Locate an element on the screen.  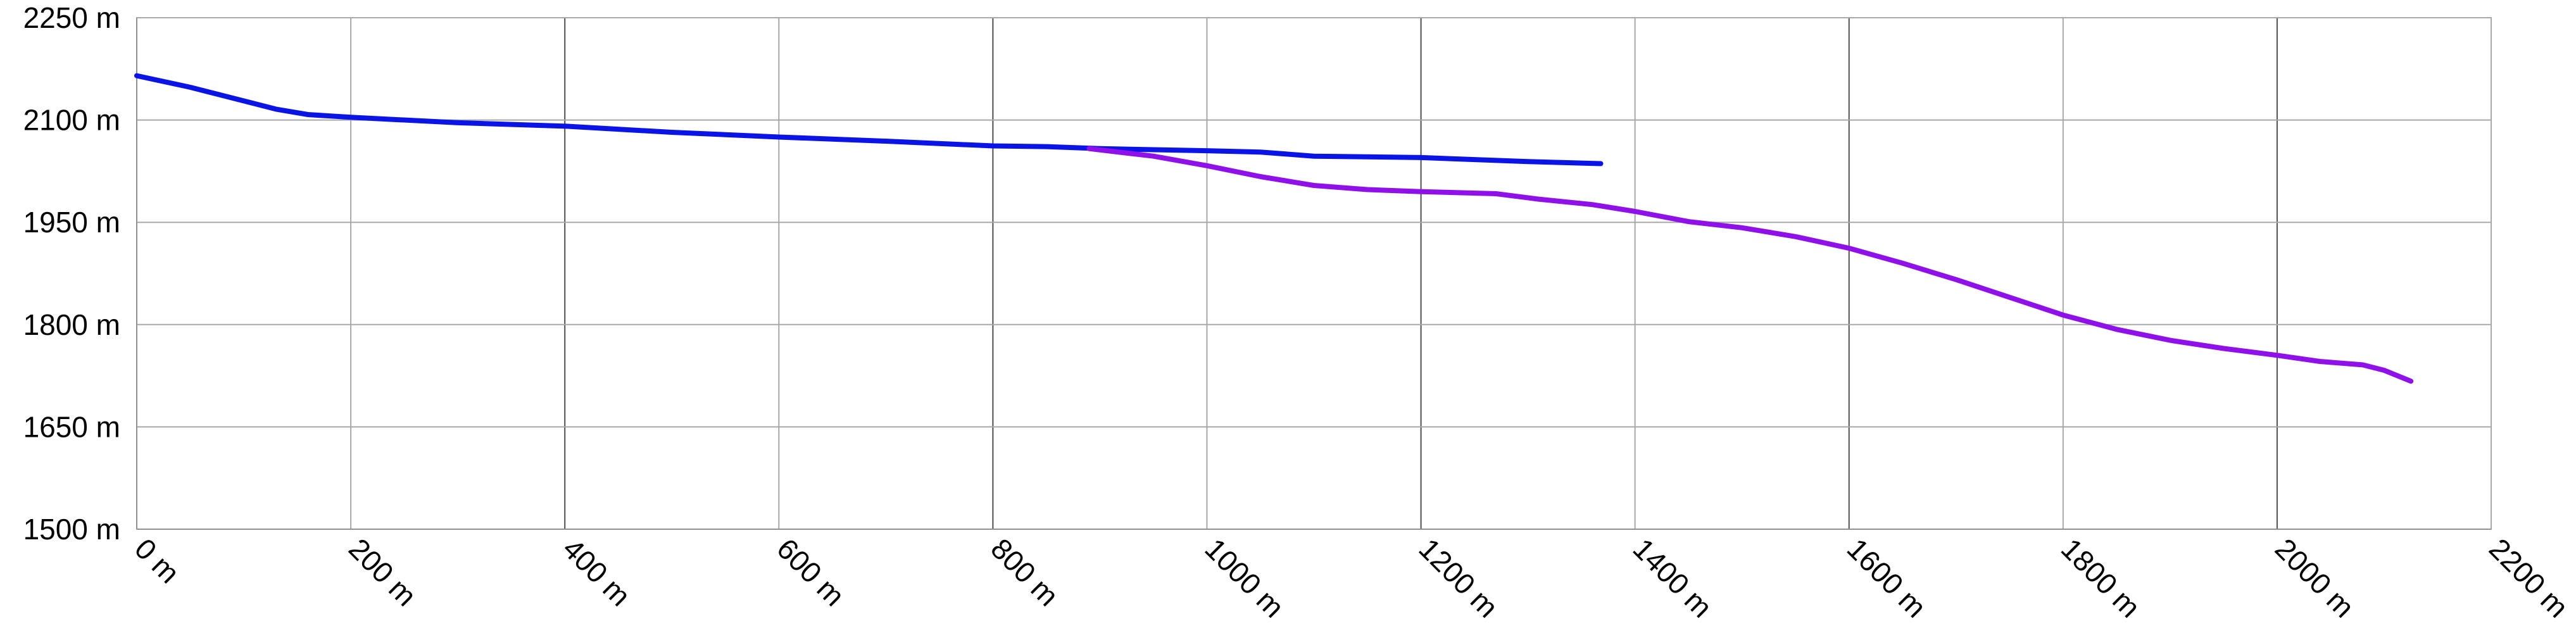
y-tick-label: 1800 m is located at coordinates (71, 324).